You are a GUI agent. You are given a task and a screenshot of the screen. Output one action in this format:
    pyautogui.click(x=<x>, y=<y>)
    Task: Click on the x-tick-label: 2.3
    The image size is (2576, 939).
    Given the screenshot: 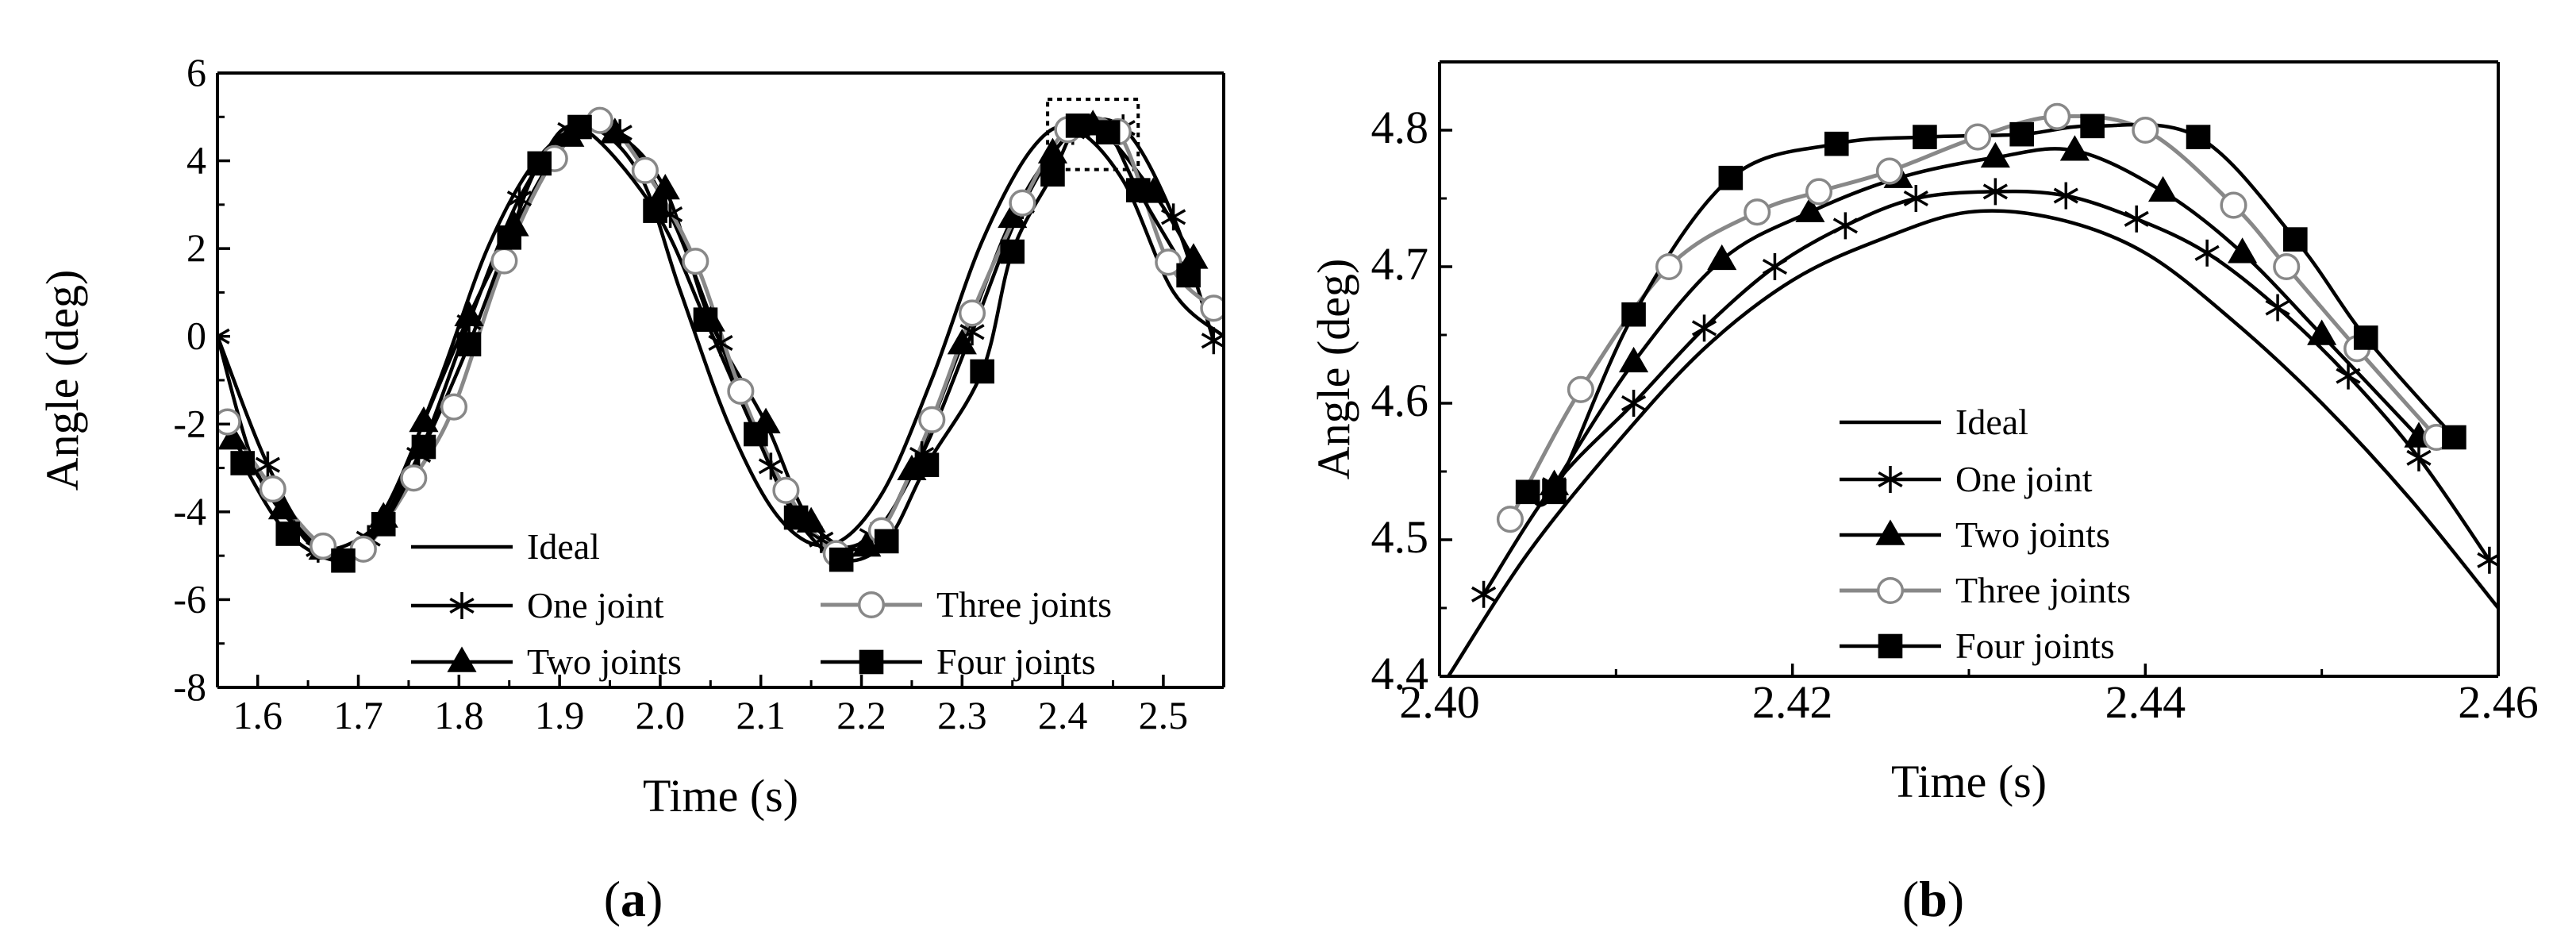 What is the action you would take?
    pyautogui.click(x=962, y=715)
    